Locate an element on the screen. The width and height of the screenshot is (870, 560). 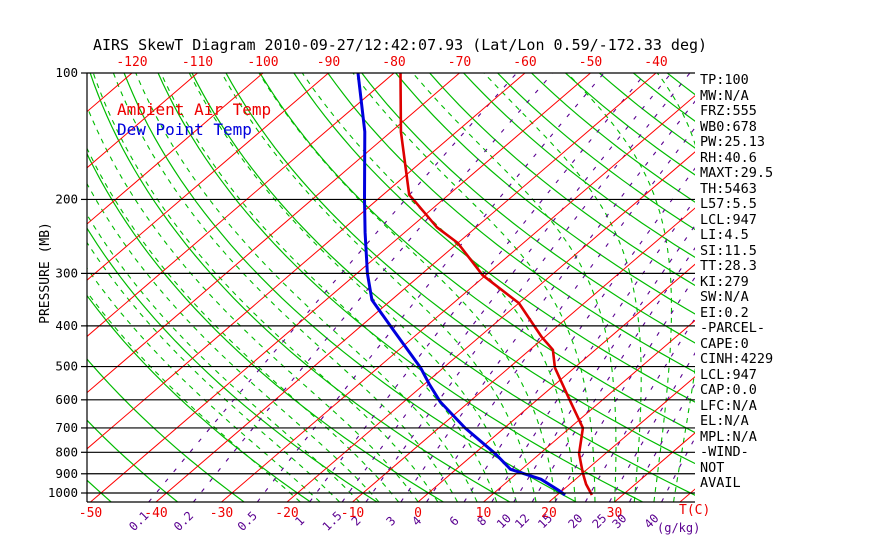
stat-line: FRZ:555 is located at coordinates (728, 111).